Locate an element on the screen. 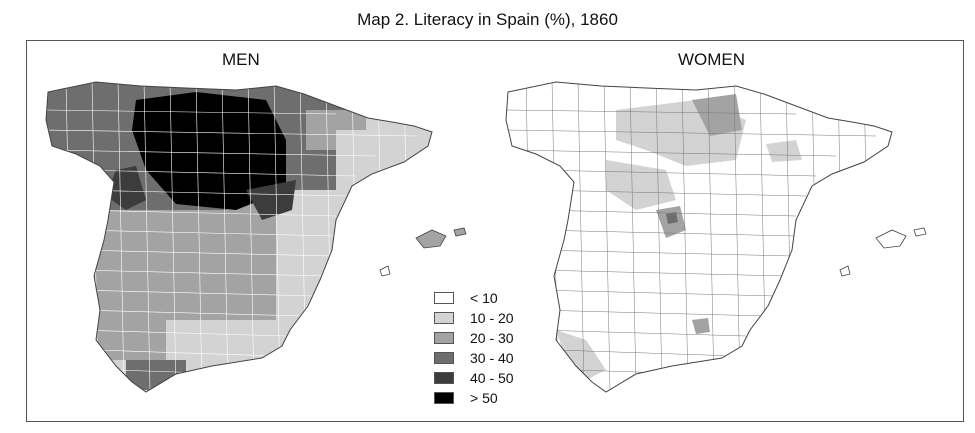 This screenshot has width=975, height=433. legend-label: > 50 is located at coordinates (484, 398).